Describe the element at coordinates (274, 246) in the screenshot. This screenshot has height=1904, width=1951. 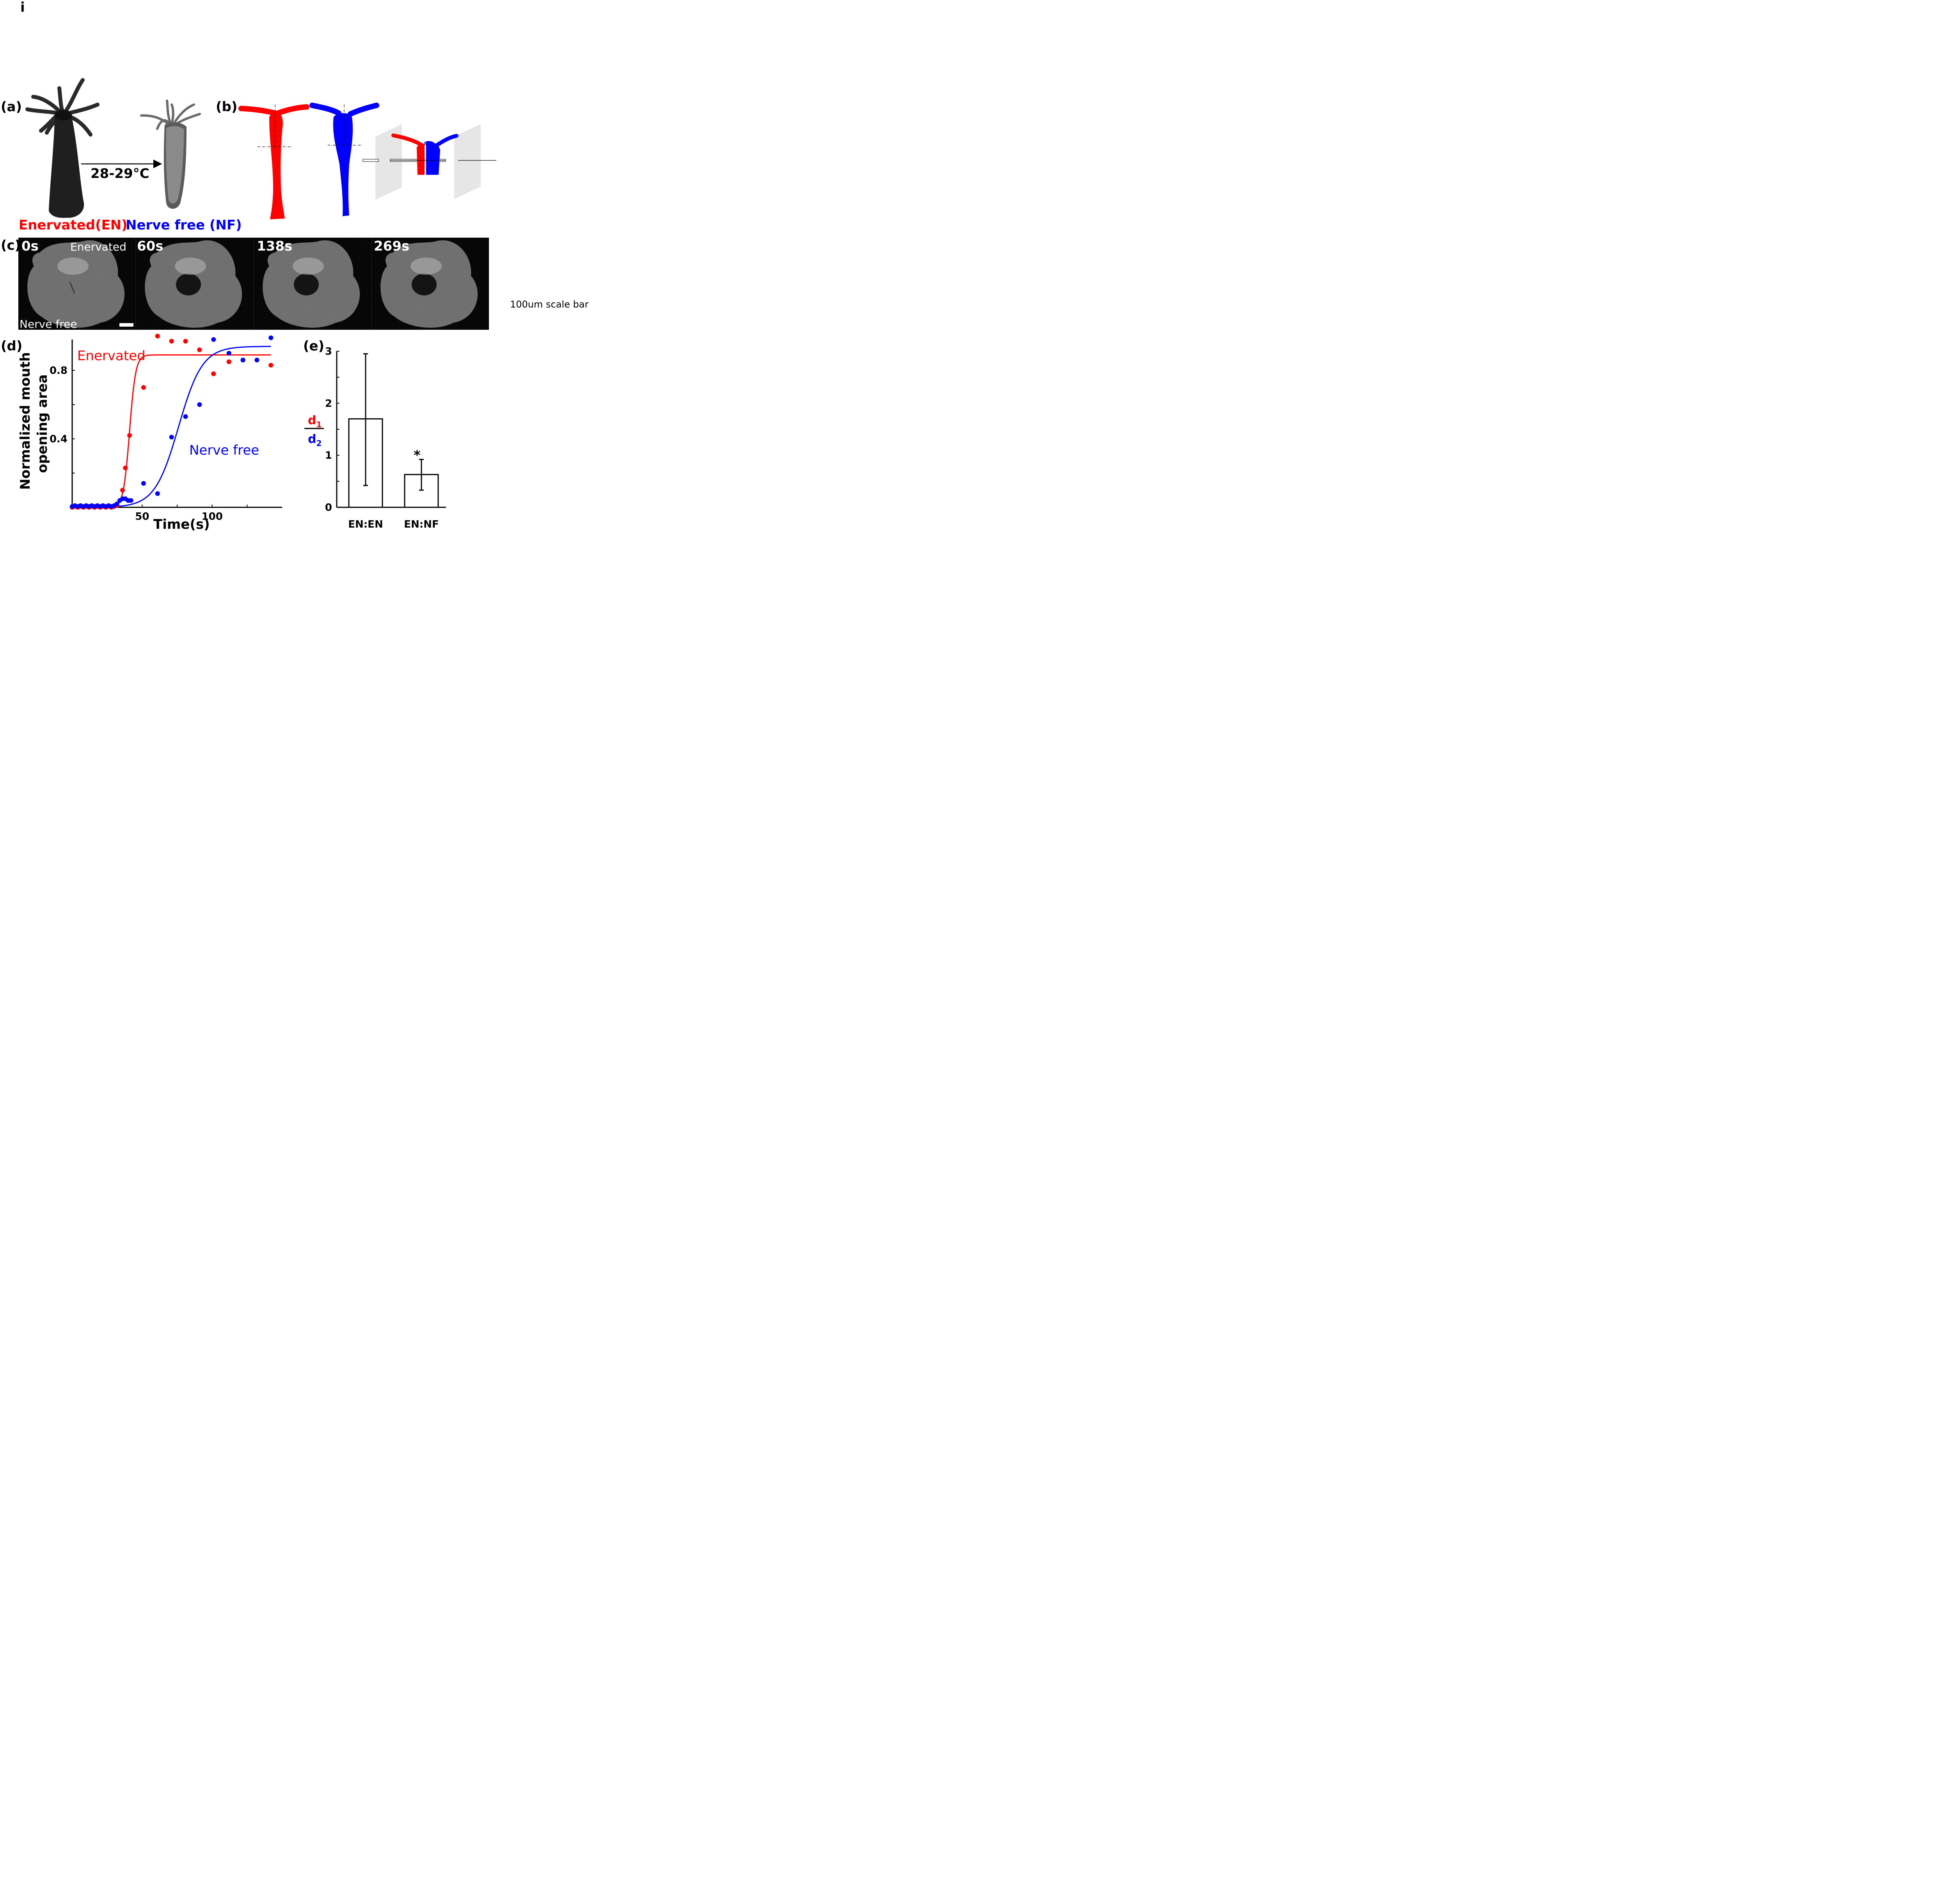
I see `frame-time-2: 138s` at that location.